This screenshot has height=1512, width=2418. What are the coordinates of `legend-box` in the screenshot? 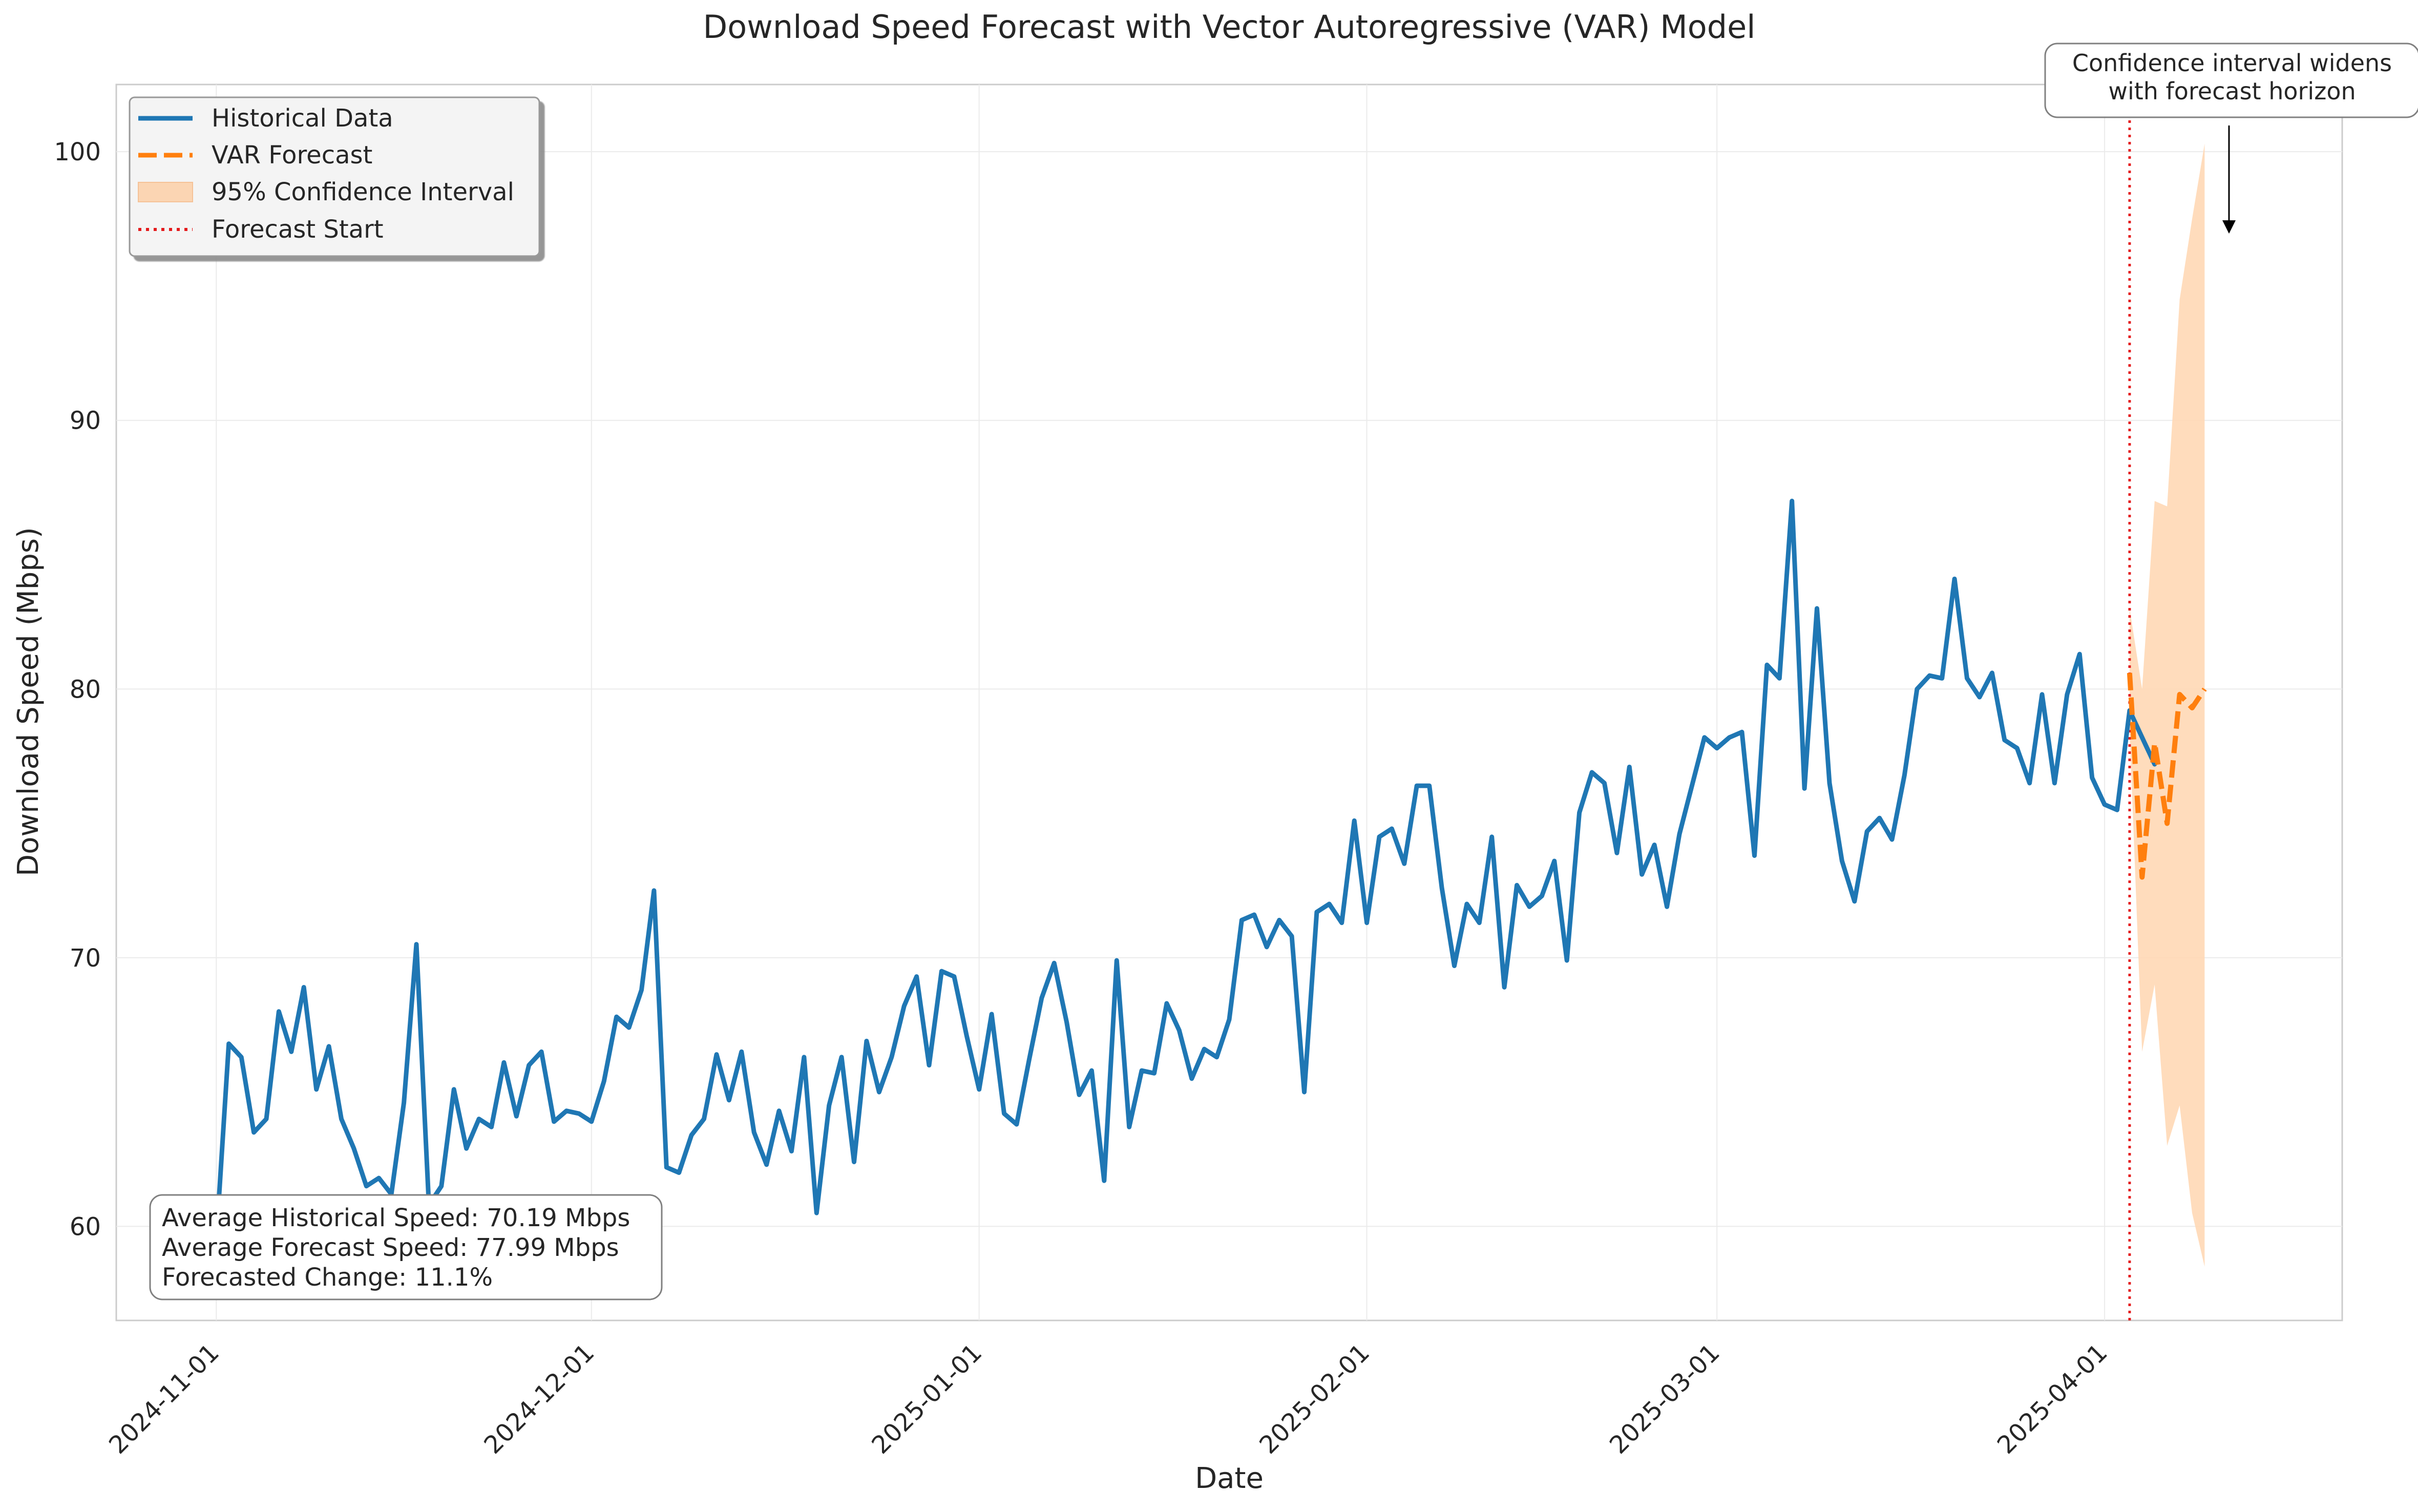 It's located at (334, 176).